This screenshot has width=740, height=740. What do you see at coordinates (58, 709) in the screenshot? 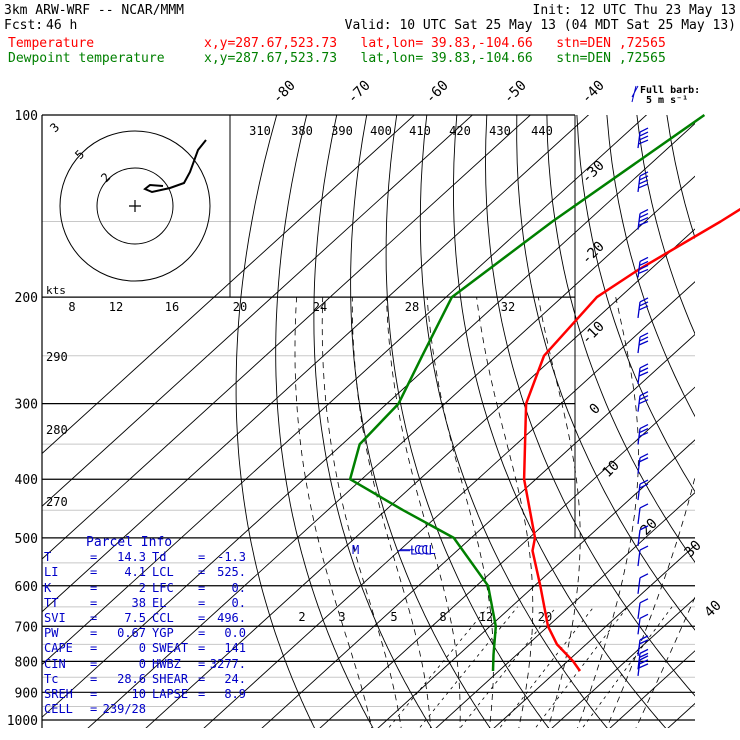
I see `param-name: CELL` at bounding box center [58, 709].